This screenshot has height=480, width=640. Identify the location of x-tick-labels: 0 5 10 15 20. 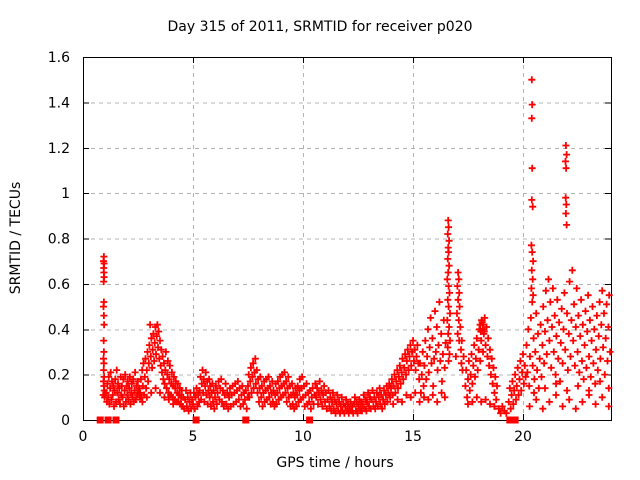
(305, 437).